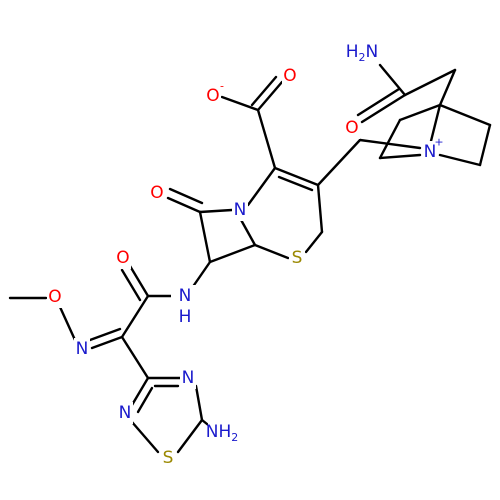 This screenshot has width=500, height=500. What do you see at coordinates (222, 86) in the screenshot?
I see `charge: -` at bounding box center [222, 86].